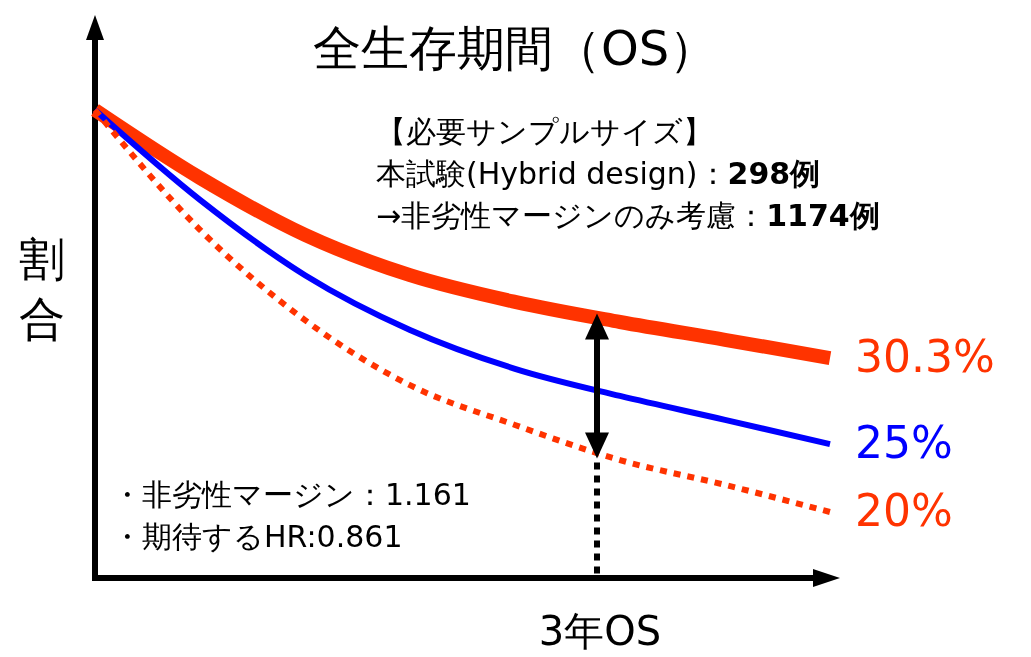 The width and height of the screenshot is (1031, 657). Describe the element at coordinates (600, 631) in the screenshot. I see `x-axis-title: 3年OS` at that location.